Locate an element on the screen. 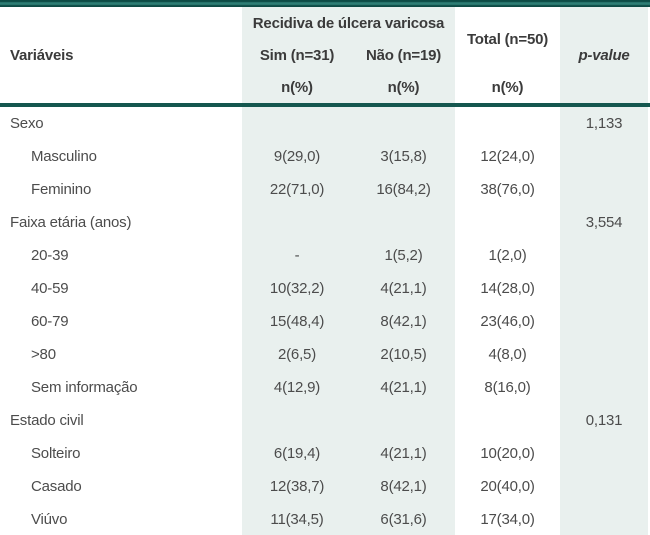 Image resolution: width=650 pixels, height=535 pixels. row-label: Feminino is located at coordinates (61, 189).